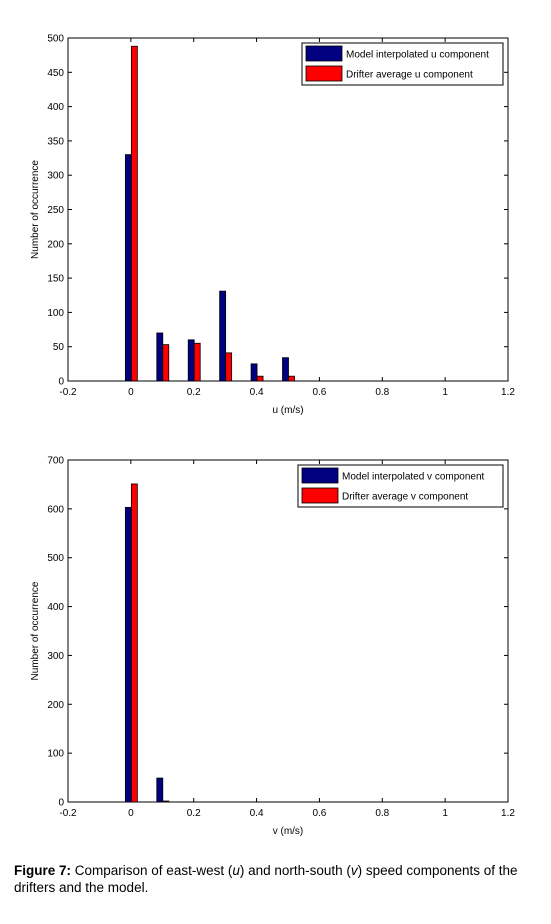  I want to click on x-axis-label: u (m/s), so click(287, 410).